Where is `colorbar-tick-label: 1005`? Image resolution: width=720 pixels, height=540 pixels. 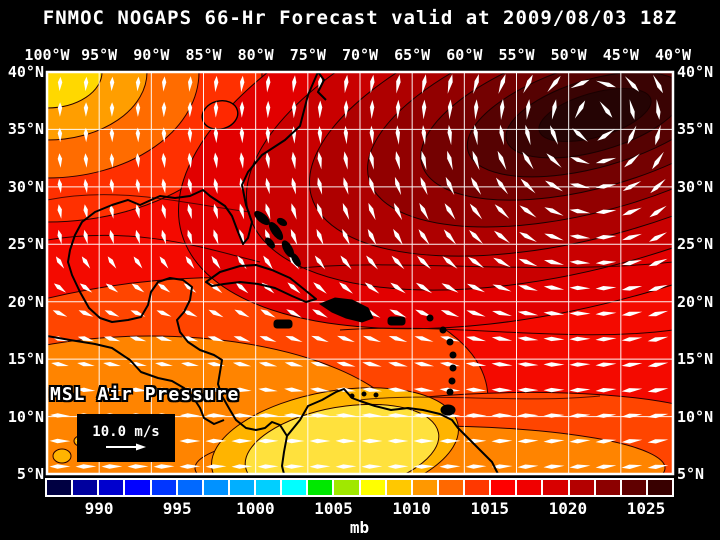 colorbar-tick-label: 1005 is located at coordinates (333, 508).